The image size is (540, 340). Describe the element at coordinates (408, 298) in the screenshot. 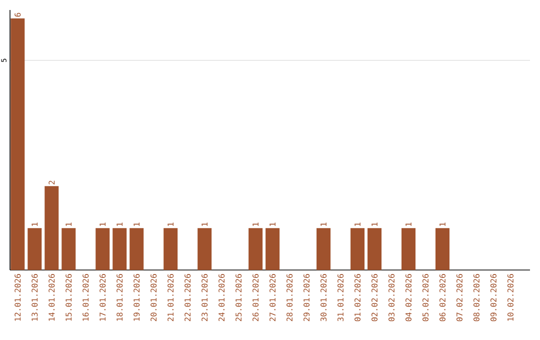

I see `x-tick-label: 04.02.2026` at that location.